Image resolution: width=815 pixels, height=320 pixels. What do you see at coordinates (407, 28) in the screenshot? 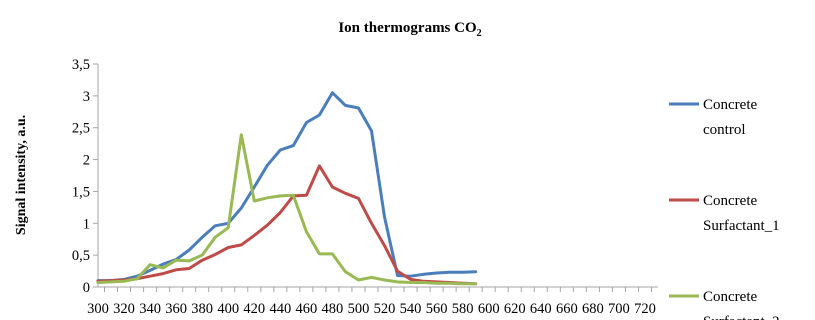
I see `chart-title-main: Ion thermograms CO` at bounding box center [407, 28].